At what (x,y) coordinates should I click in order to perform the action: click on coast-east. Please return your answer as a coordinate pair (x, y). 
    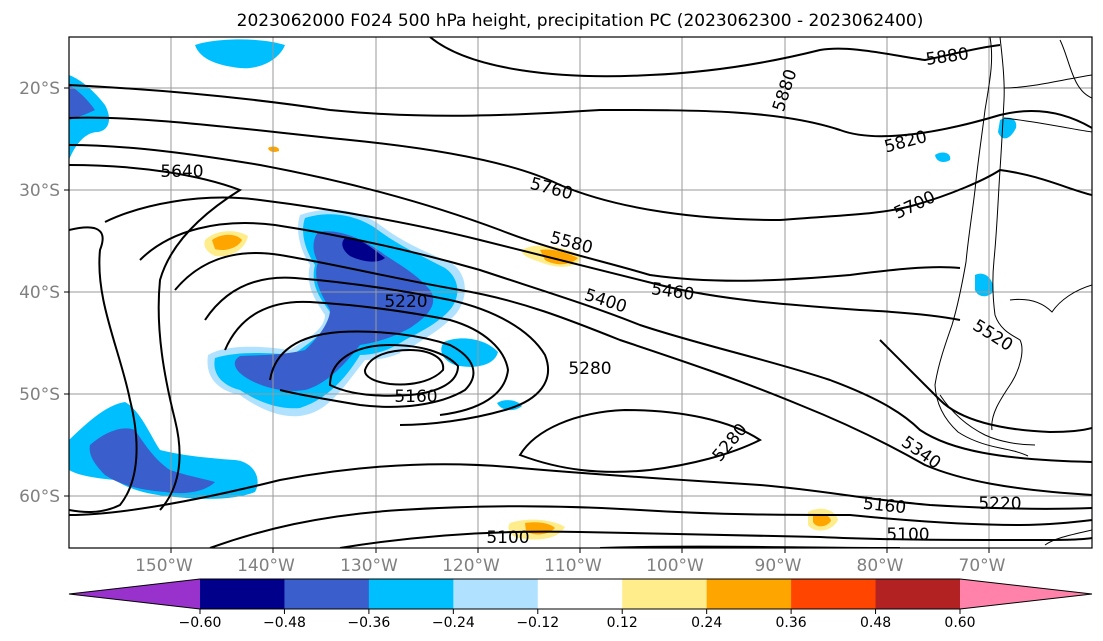
    Looking at the image, I should click on (1050, 298).